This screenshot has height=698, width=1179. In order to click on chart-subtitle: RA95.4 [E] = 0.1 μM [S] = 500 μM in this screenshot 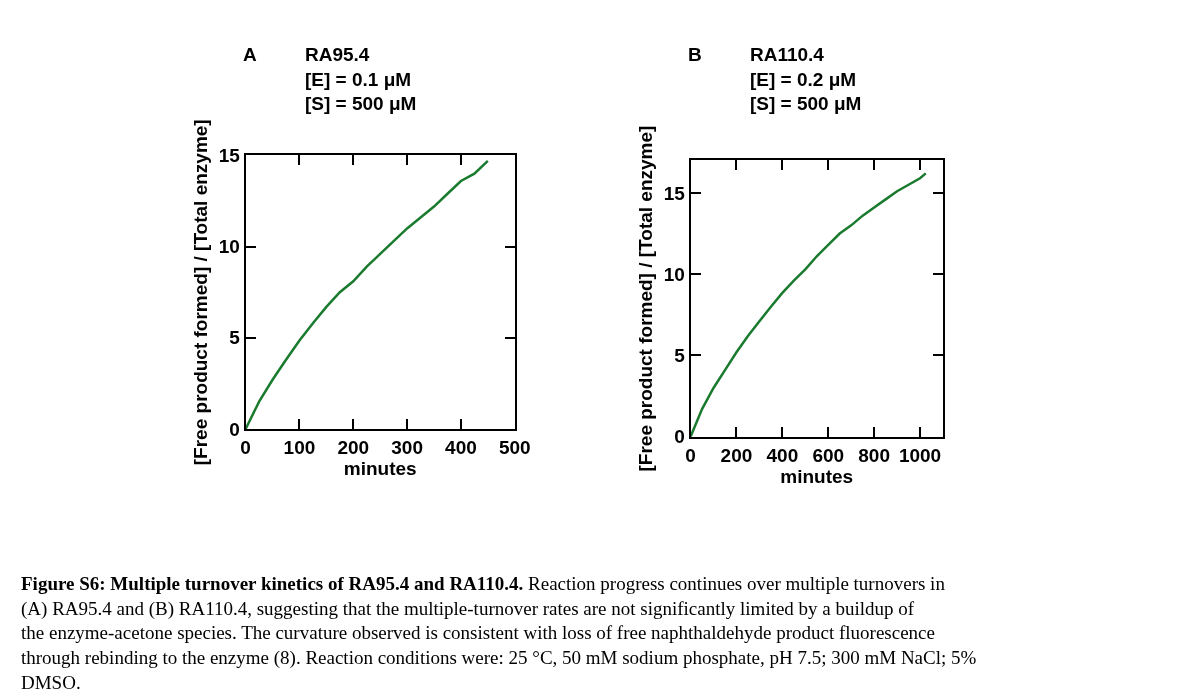, I will do `click(361, 79)`.